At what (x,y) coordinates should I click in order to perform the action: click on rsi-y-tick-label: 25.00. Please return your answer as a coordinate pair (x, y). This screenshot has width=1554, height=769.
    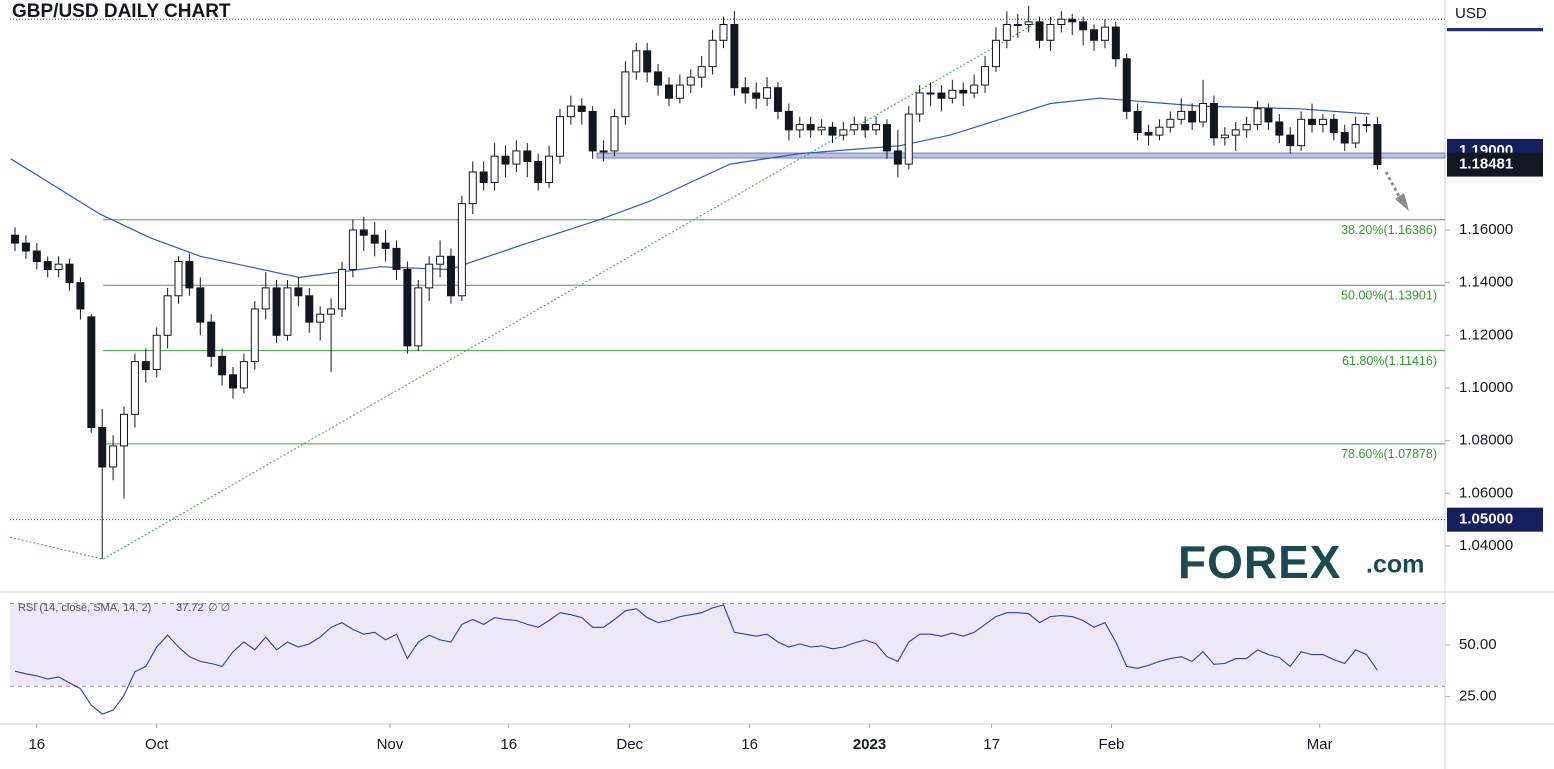
    Looking at the image, I should click on (1478, 696).